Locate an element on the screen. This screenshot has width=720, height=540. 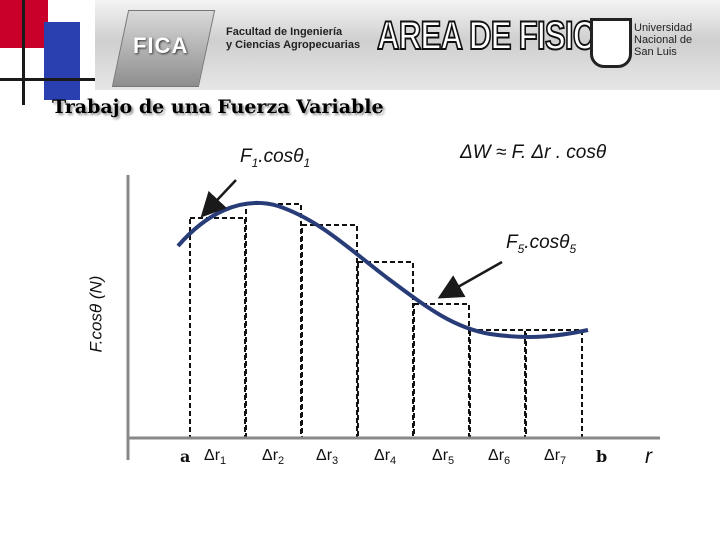
interval-index: 2 is located at coordinates (281, 461).